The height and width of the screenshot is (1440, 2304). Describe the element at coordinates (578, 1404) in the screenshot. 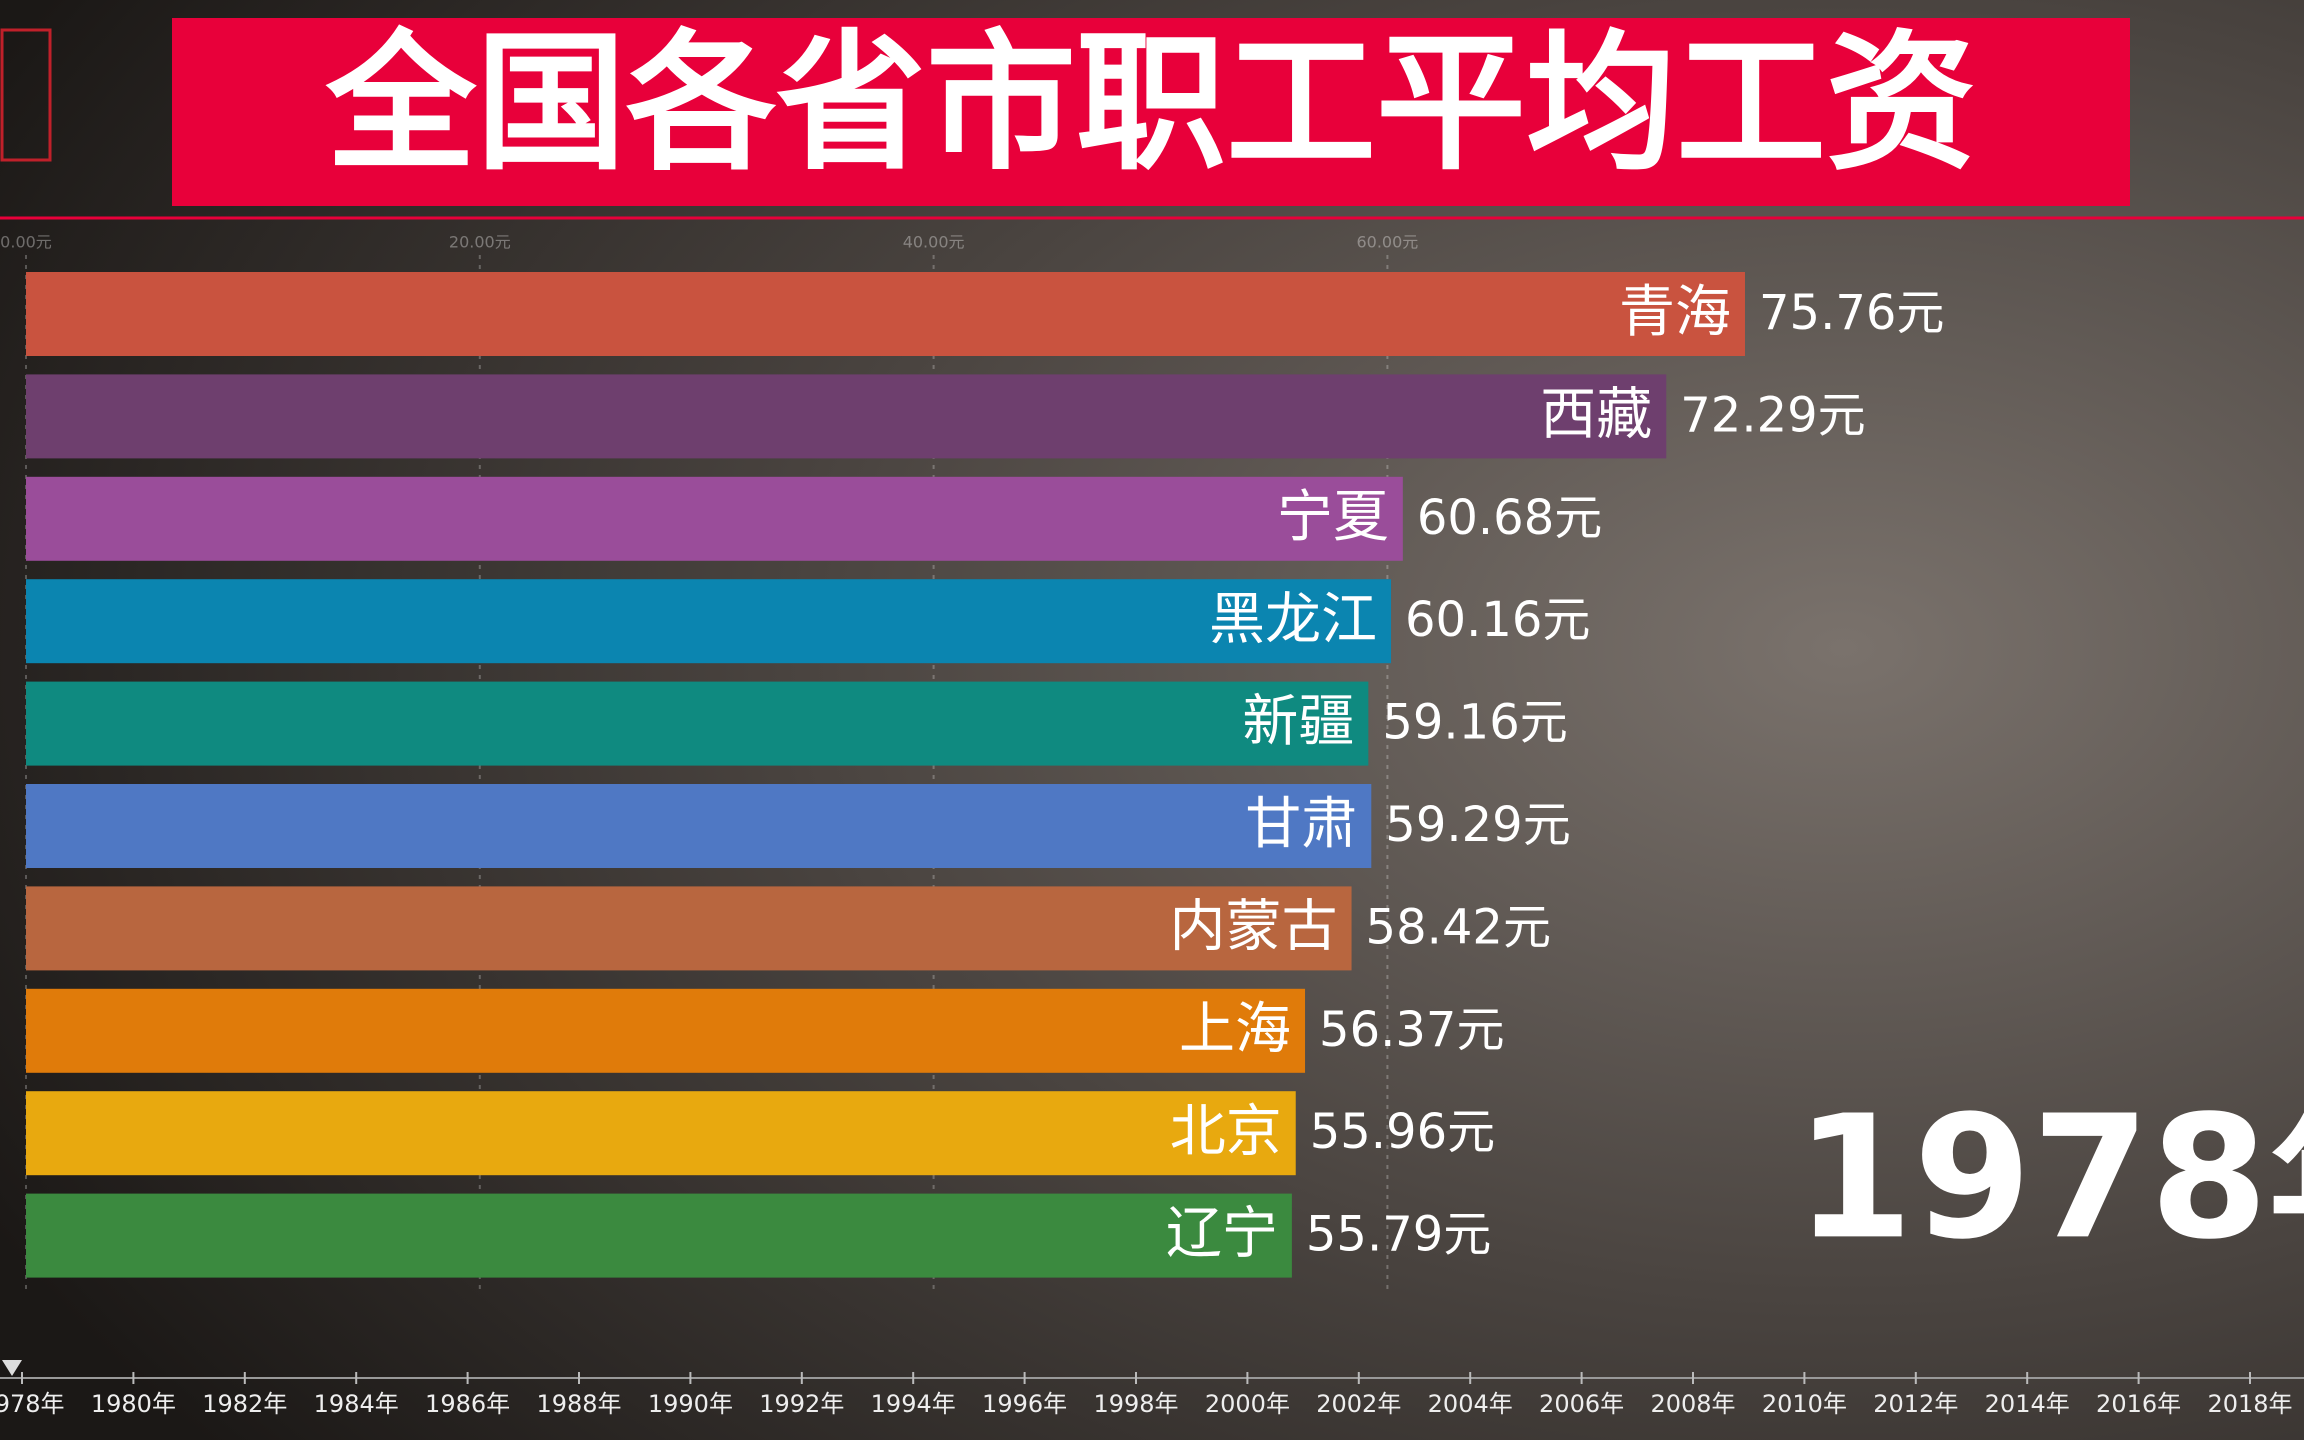

I see `timeline-label: 1988年` at that location.